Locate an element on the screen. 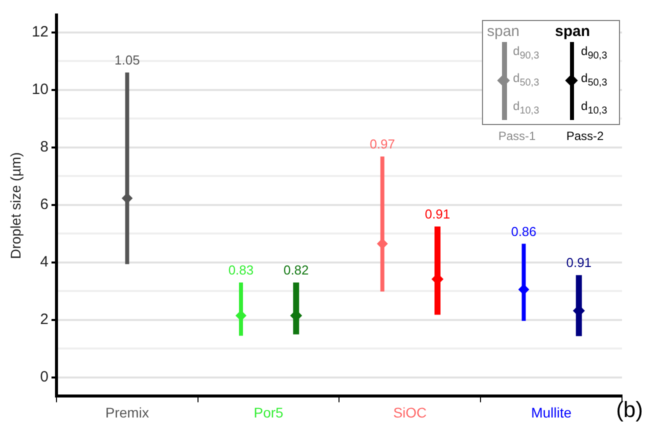 The height and width of the screenshot is (431, 647). y-tick-label: 4 is located at coordinates (44, 262).